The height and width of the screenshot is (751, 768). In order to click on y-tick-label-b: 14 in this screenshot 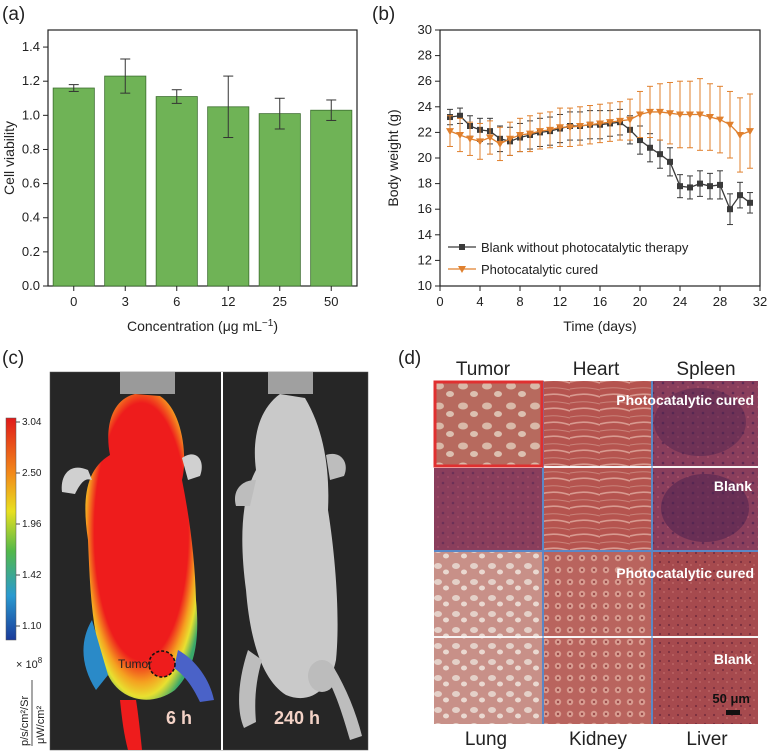, I will do `click(425, 234)`.